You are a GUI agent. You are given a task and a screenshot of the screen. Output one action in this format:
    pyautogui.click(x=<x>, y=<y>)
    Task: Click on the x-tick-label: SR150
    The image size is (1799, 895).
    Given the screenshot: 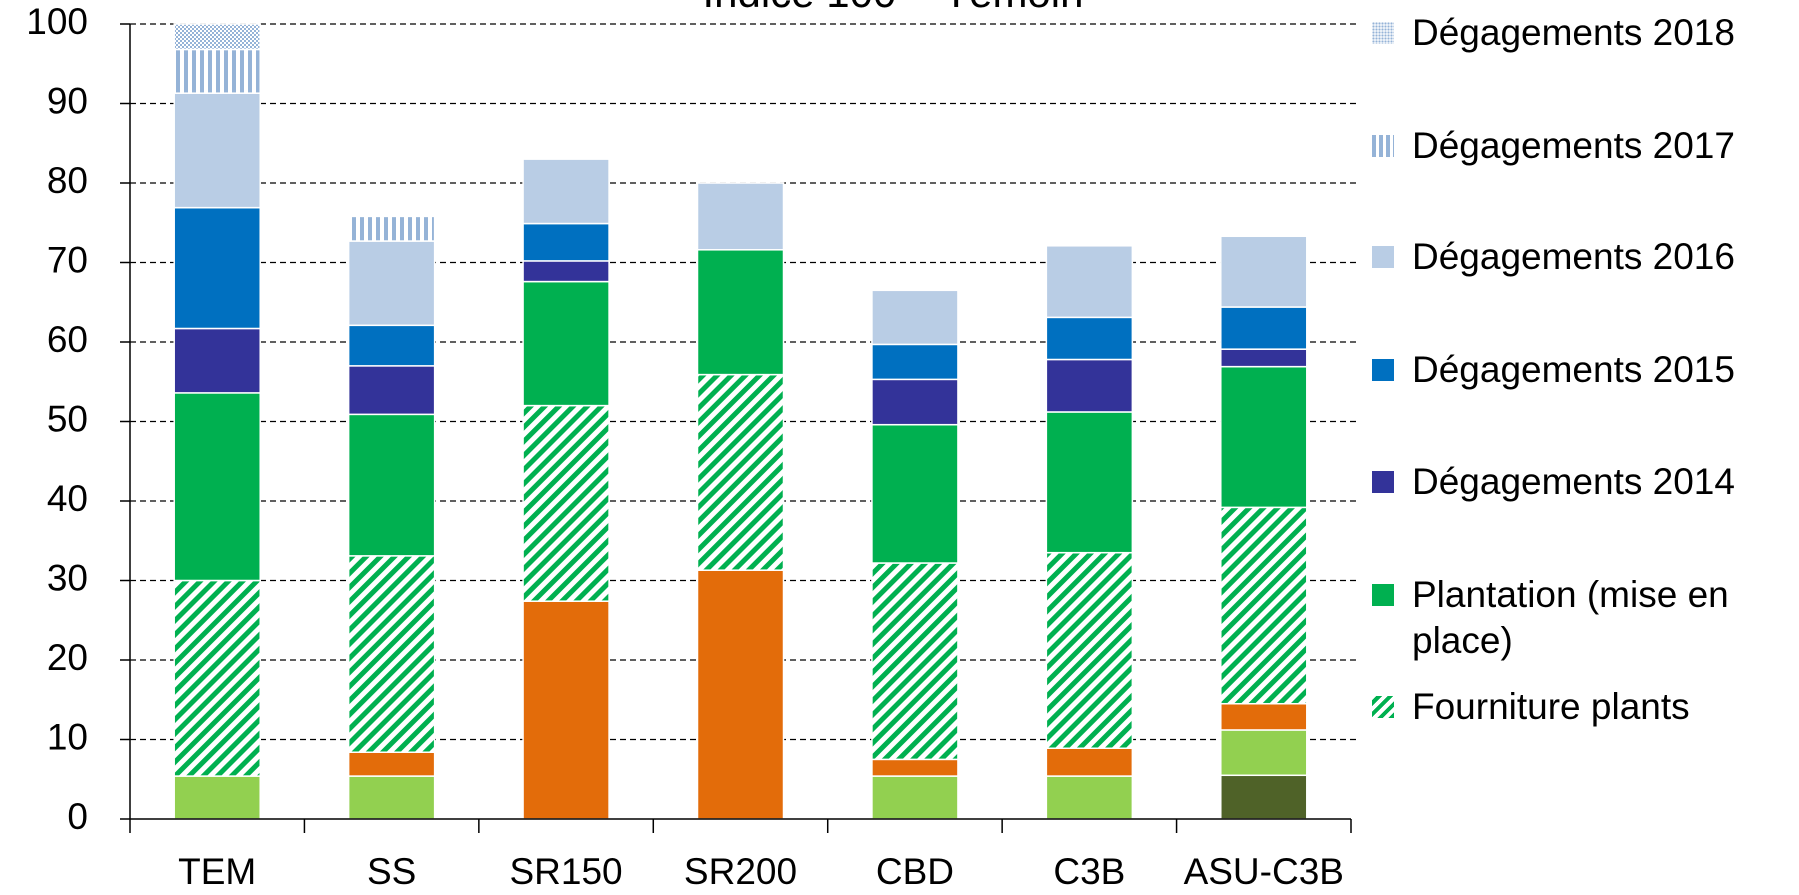 What is the action you would take?
    pyautogui.click(x=566, y=871)
    